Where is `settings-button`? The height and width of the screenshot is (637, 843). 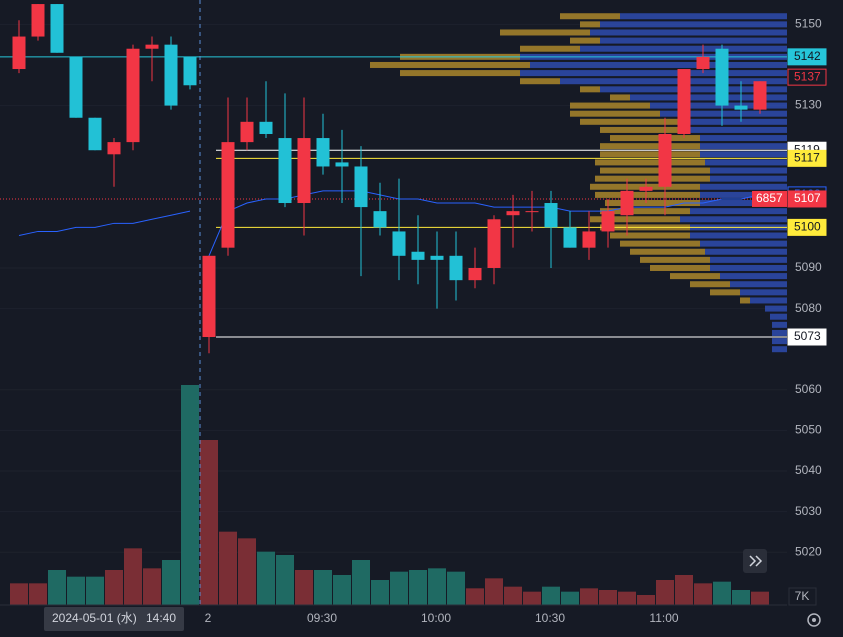 settings-button is located at coordinates (814, 620).